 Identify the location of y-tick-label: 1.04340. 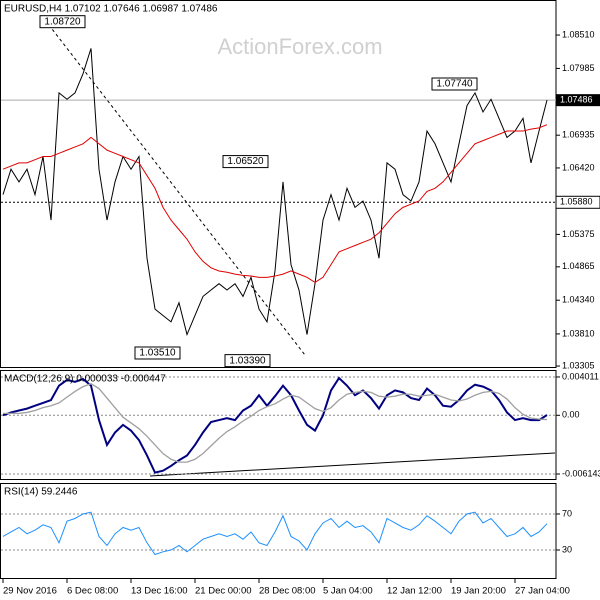
(578, 300).